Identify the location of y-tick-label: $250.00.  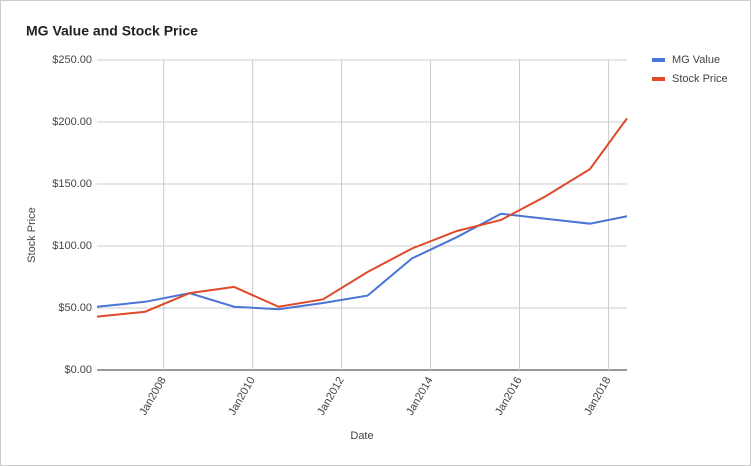
(72, 60).